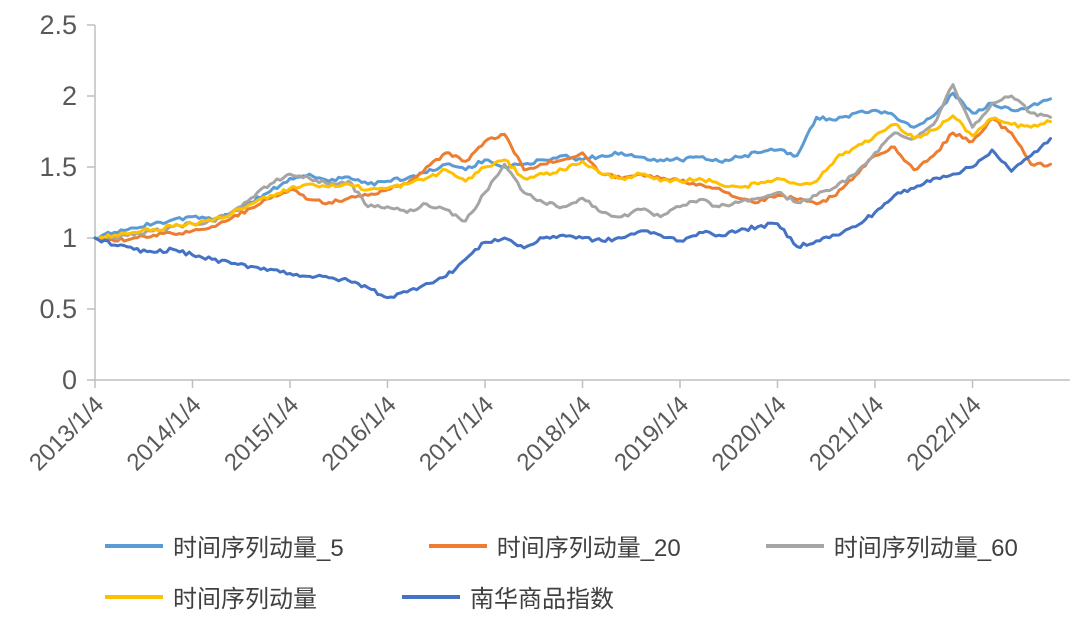  I want to click on legend-label-momentum-20: 时间序列动量_20, so click(588, 548).